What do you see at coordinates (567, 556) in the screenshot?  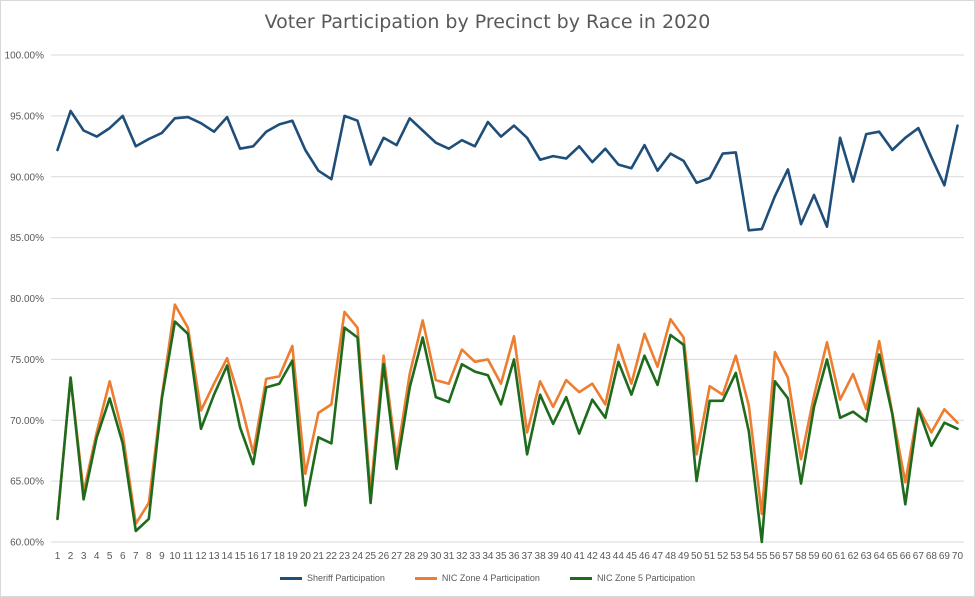 I see `x-tick-label: 40` at bounding box center [567, 556].